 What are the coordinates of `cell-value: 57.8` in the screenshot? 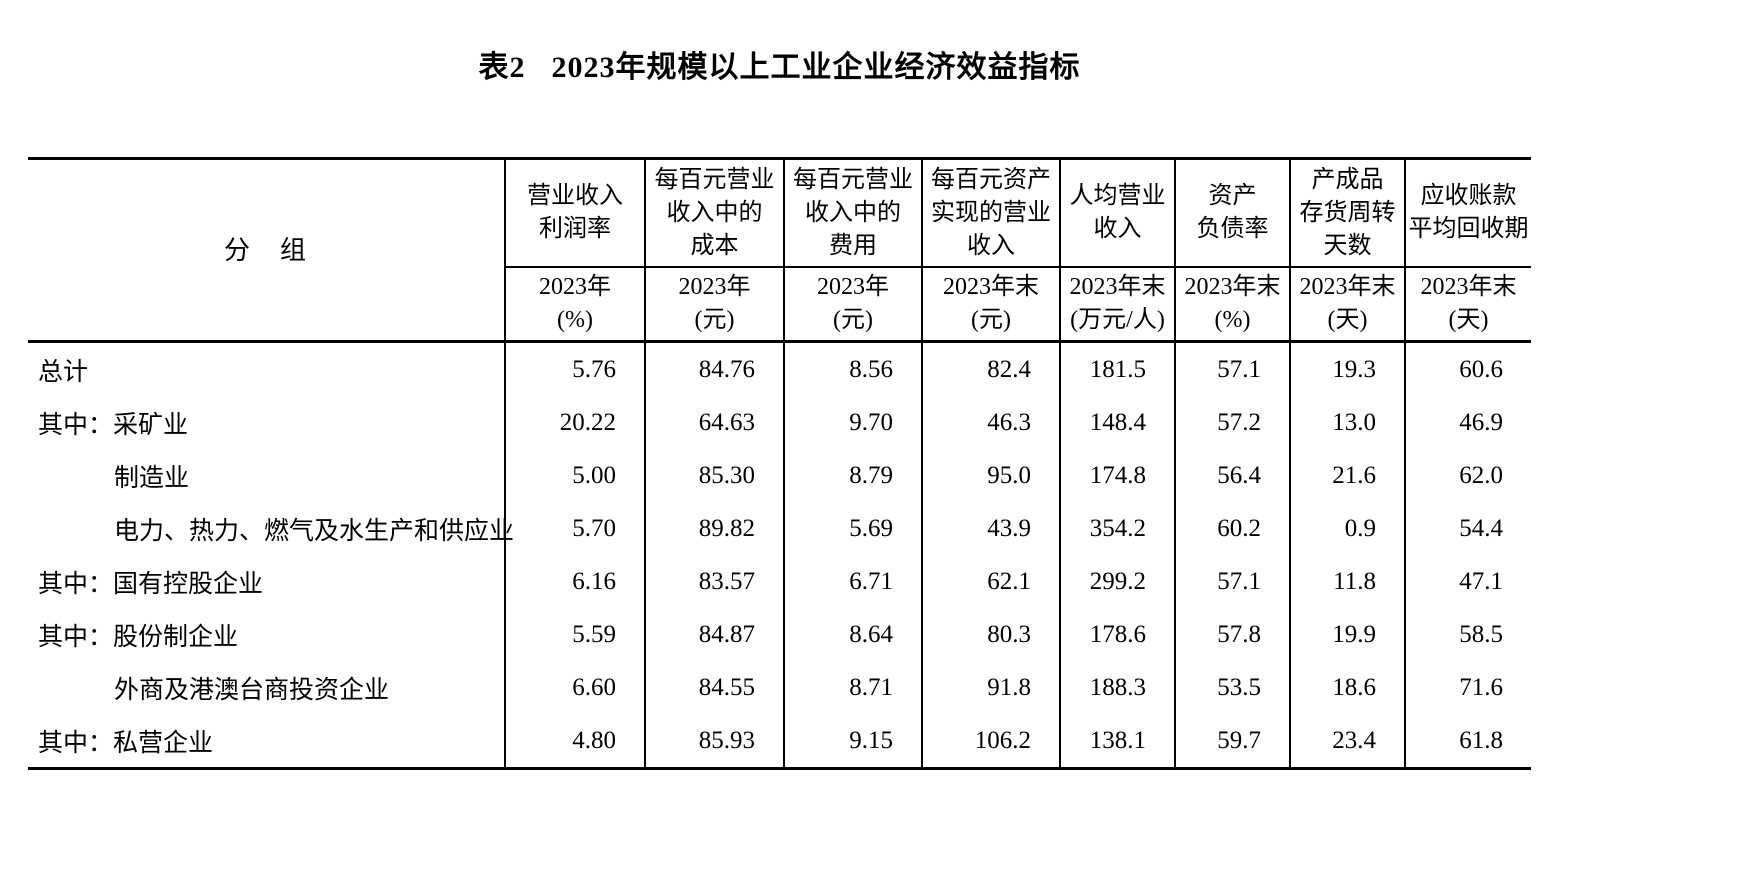 It's located at (1232, 634).